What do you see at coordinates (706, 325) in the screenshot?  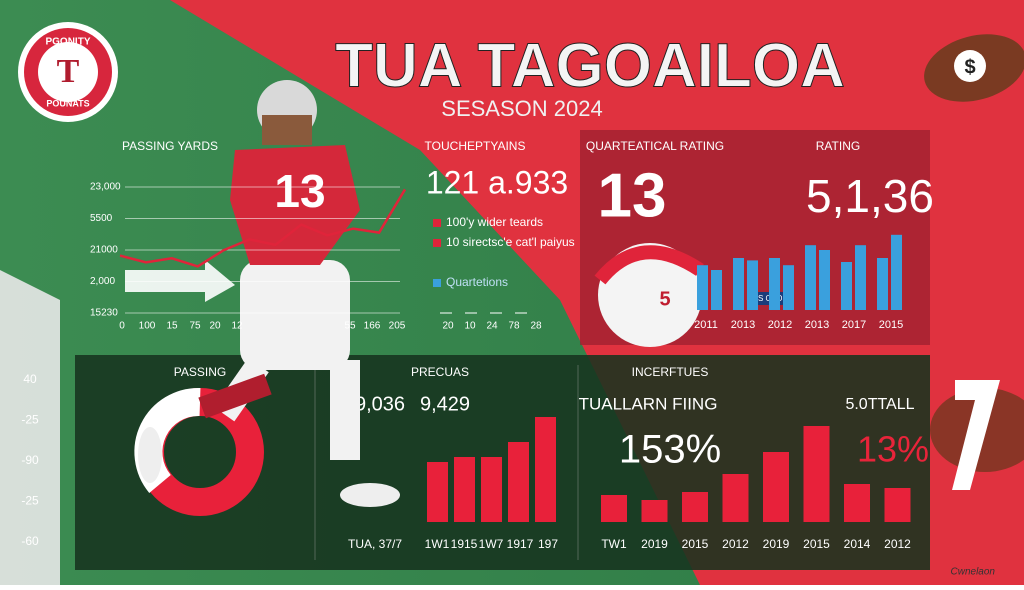 I see `label: 2011` at bounding box center [706, 325].